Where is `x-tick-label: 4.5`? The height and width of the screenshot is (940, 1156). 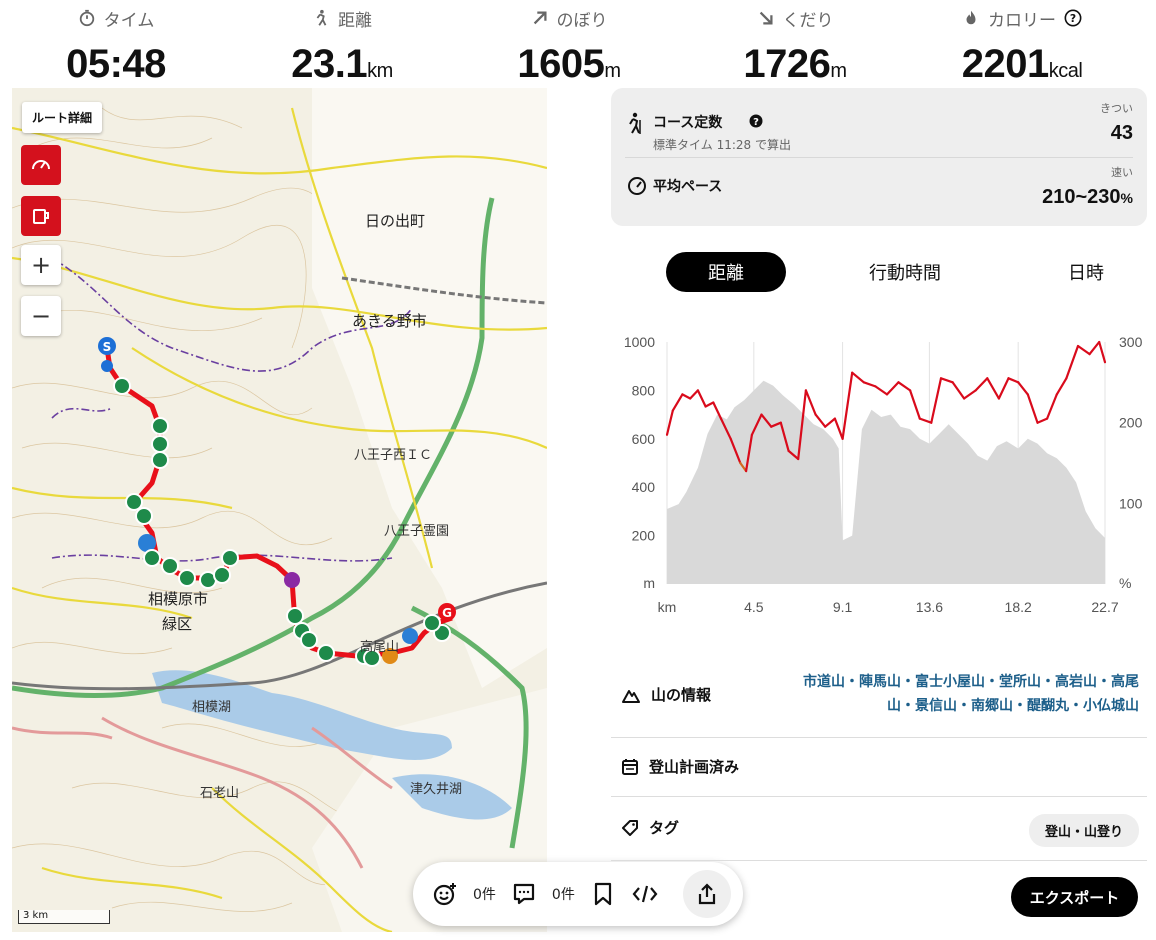
x-tick-label: 4.5 is located at coordinates (754, 607).